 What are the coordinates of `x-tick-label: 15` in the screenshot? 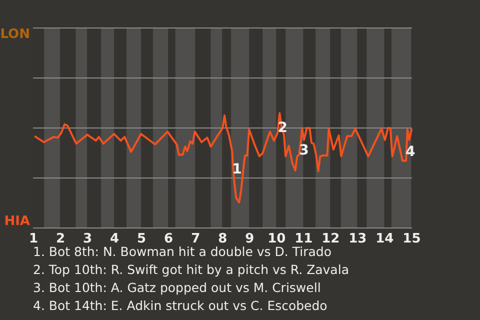 It's located at (411, 239).